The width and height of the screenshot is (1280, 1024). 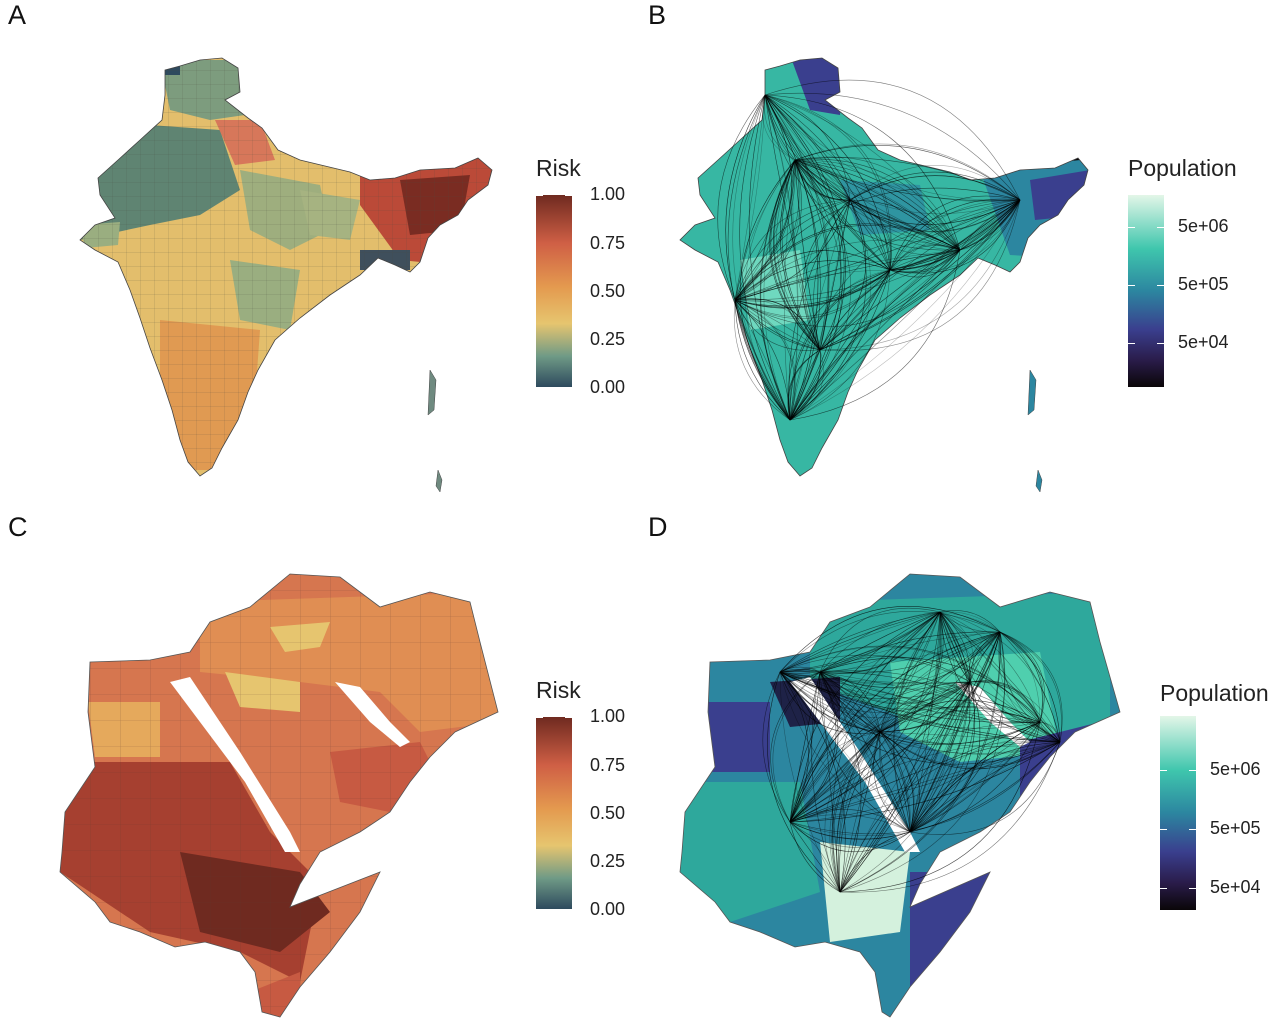 What do you see at coordinates (739, 737) in the screenshot?
I see `north-africa-sparse-area` at bounding box center [739, 737].